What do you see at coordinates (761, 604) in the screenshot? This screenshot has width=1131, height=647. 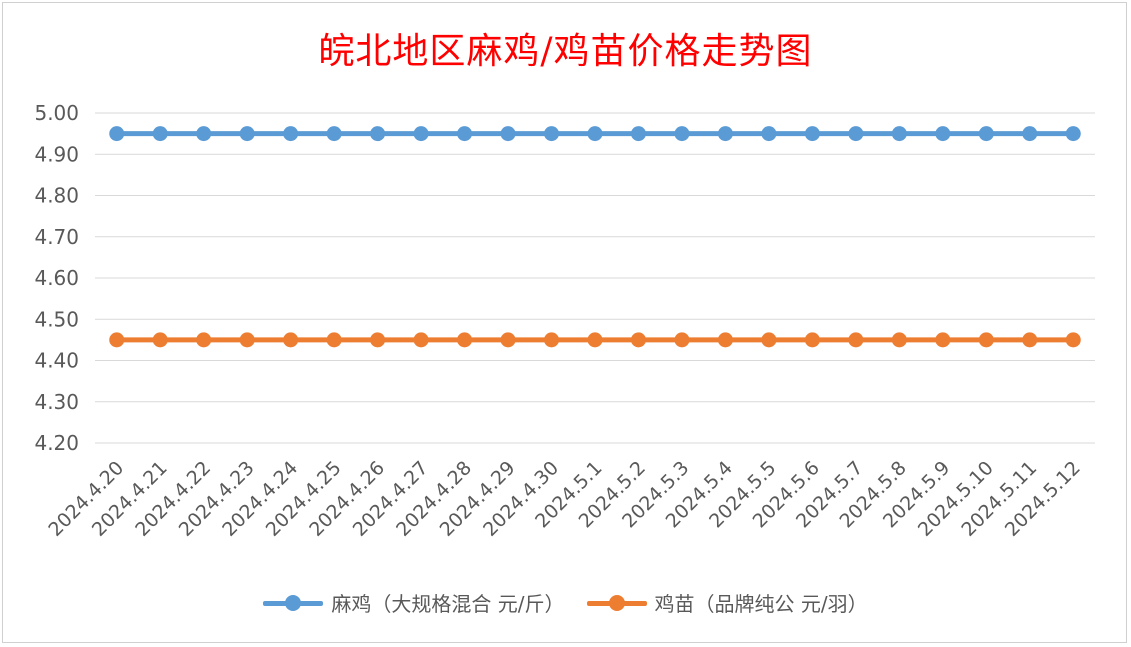 I see `legend-label-series-1: 鸡苗（品牌纯公 元/羽）` at bounding box center [761, 604].